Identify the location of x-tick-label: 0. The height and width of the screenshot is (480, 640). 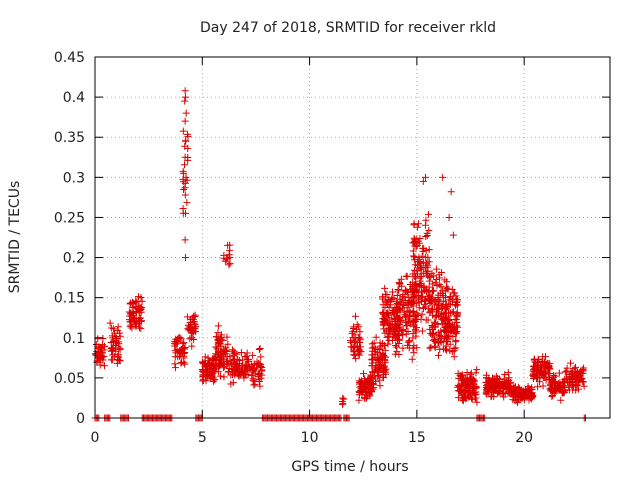
(95, 438).